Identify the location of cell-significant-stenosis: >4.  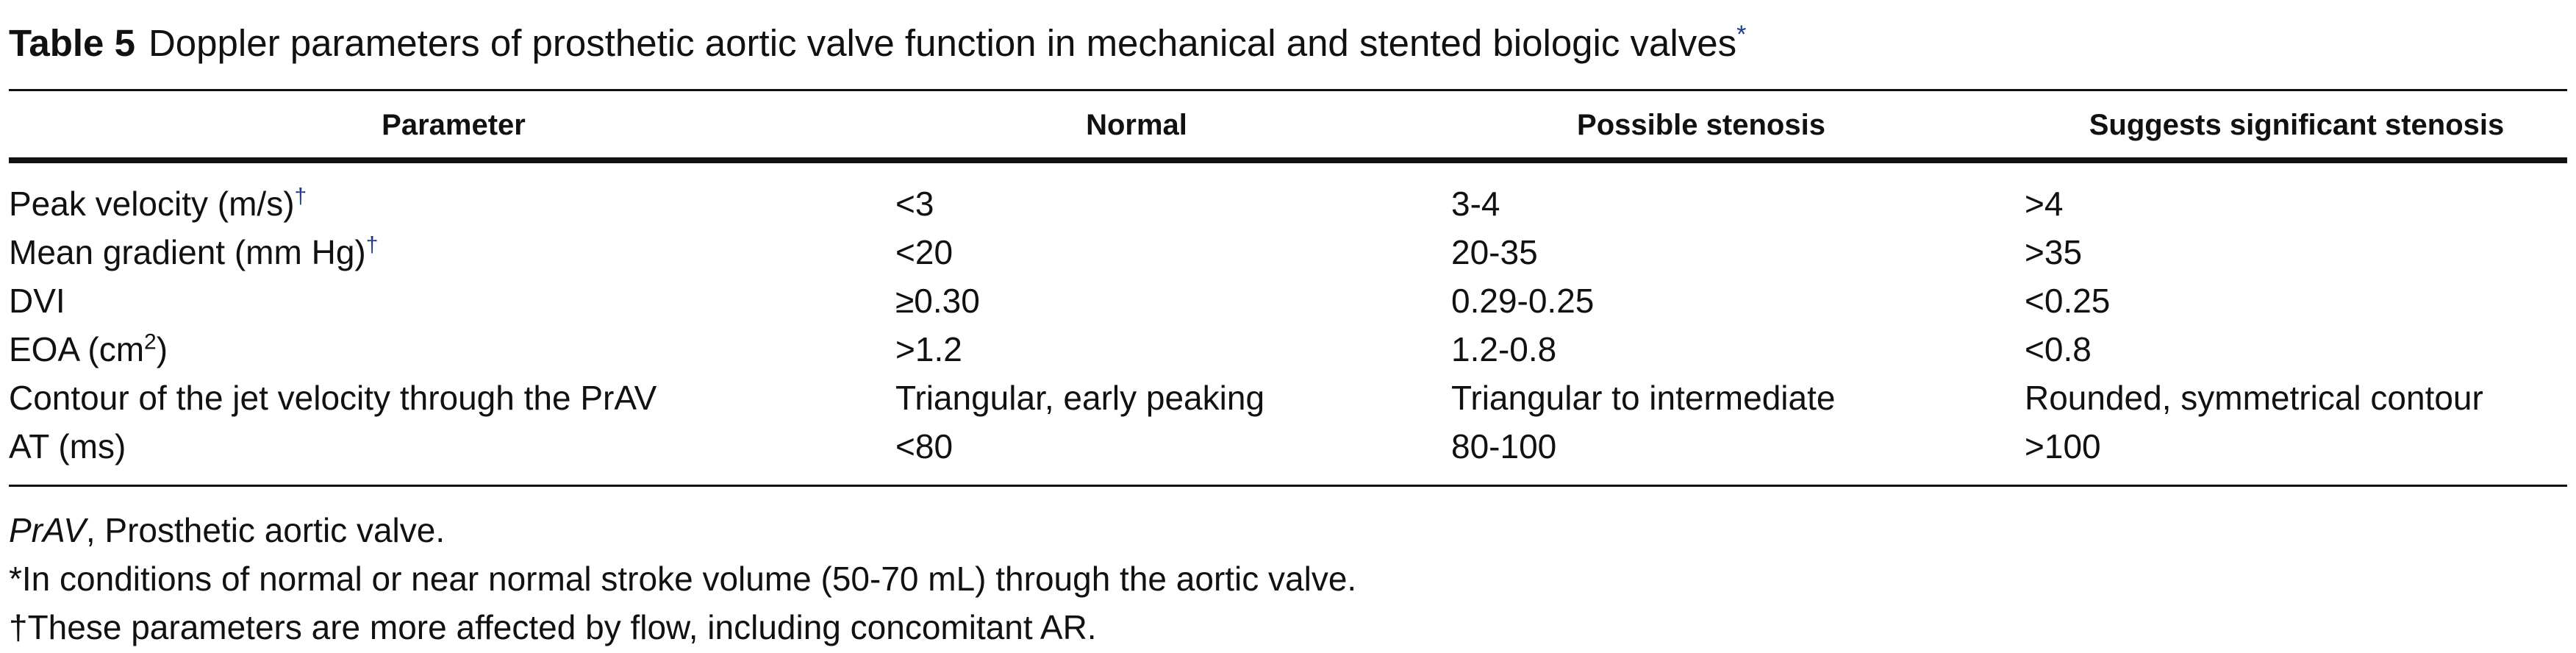
(2044, 204).